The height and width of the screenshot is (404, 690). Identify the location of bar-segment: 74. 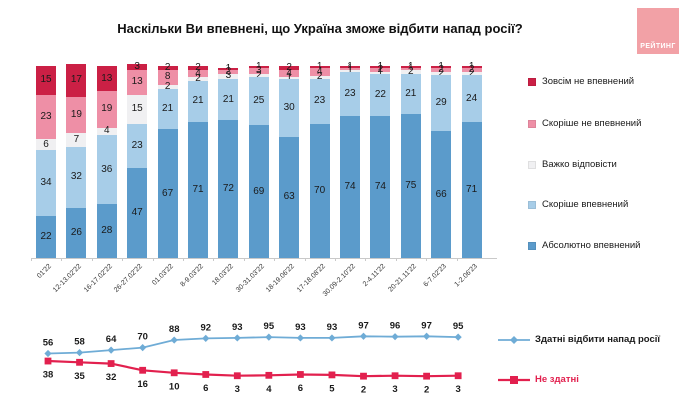
(350, 186).